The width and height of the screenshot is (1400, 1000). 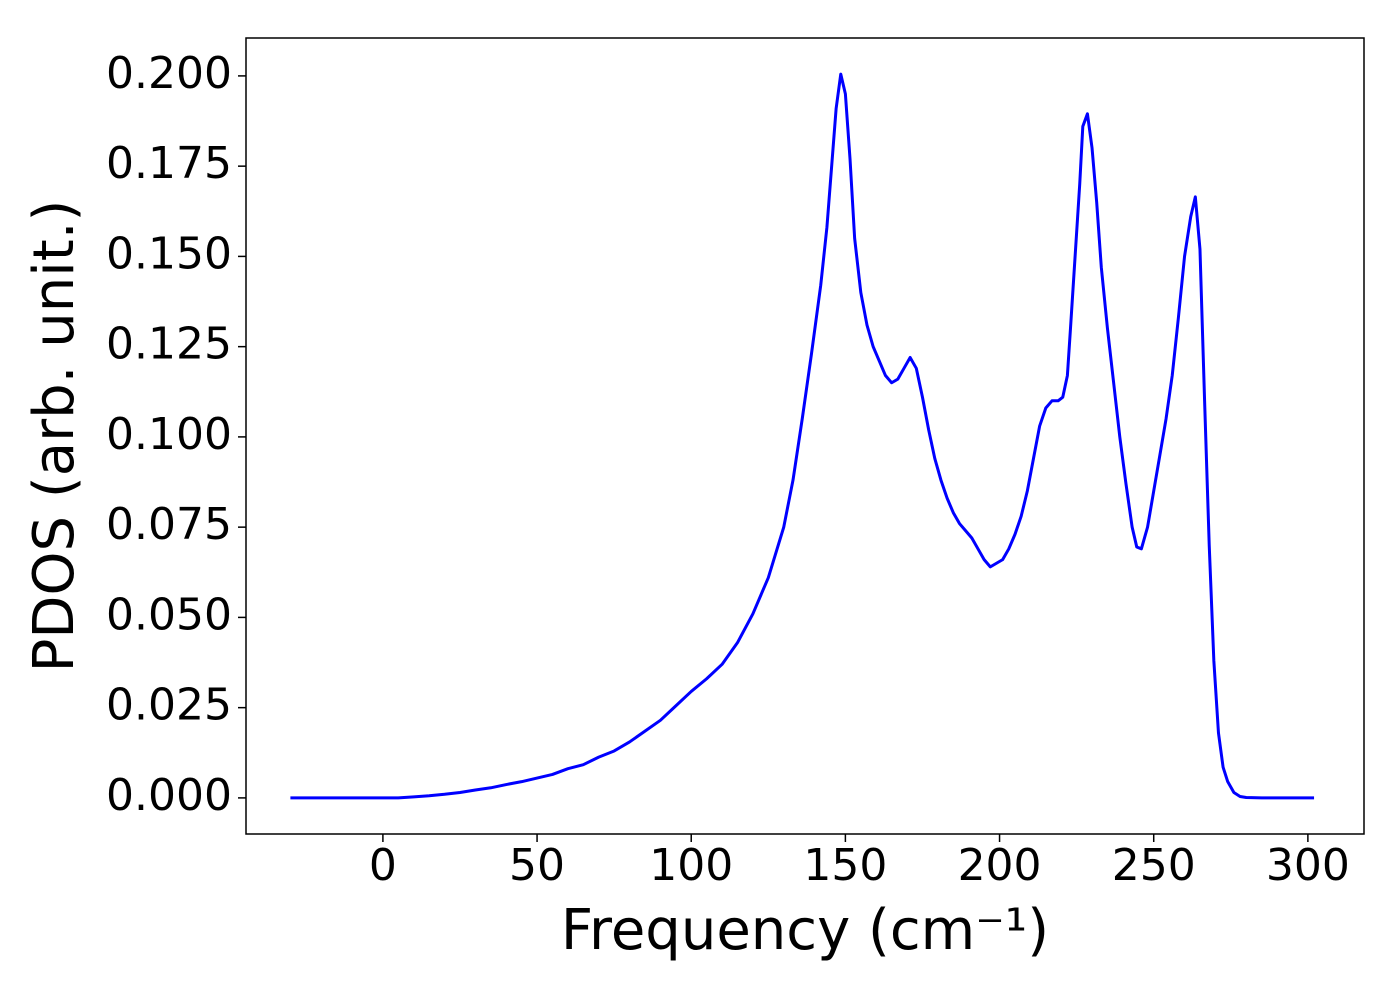 I want to click on x-axis-label: Frequency (cm⁻¹), so click(x=805, y=930).